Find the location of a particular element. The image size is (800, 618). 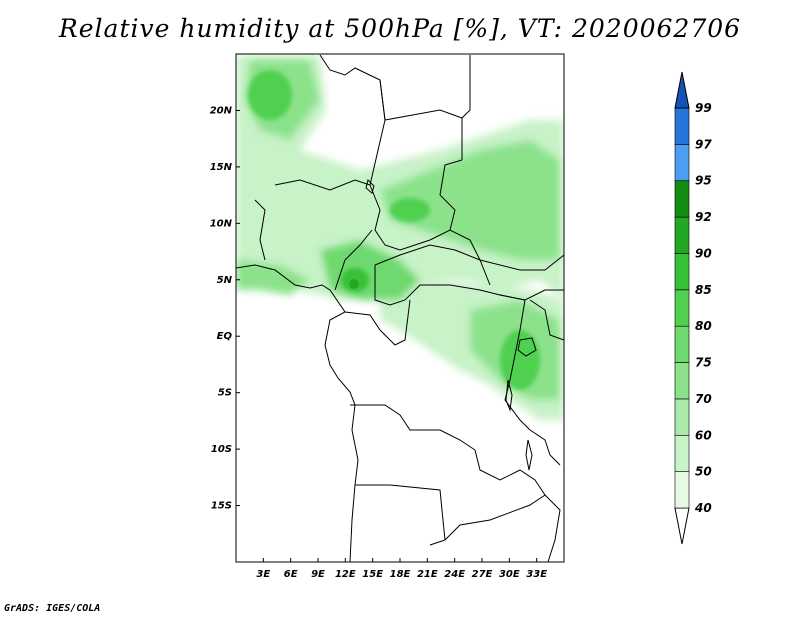

colorbar-label: 97 is located at coordinates (703, 144).